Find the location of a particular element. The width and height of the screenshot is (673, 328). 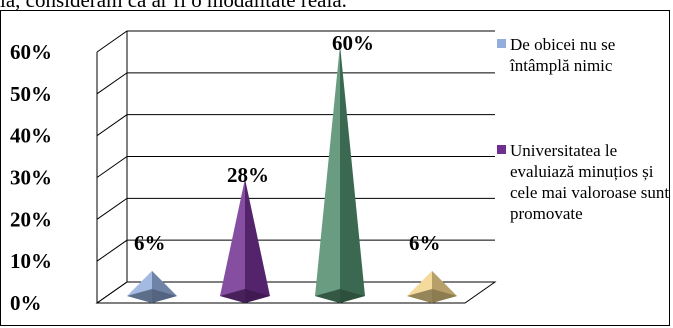

y-tick-label-0: 0% is located at coordinates (26, 303).